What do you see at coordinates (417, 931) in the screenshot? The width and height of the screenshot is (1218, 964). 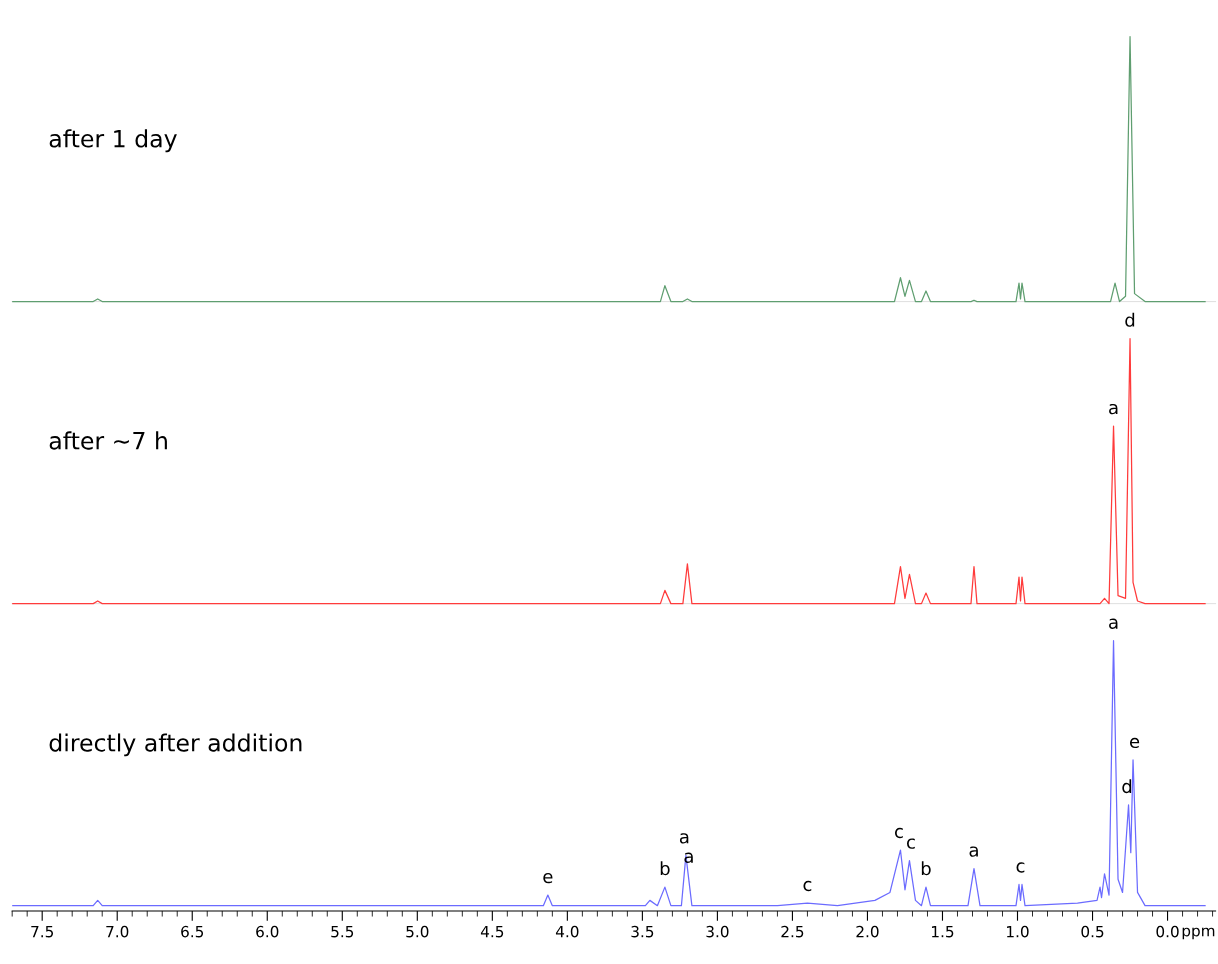 I see `x-tick-label: 5.0` at bounding box center [417, 931].